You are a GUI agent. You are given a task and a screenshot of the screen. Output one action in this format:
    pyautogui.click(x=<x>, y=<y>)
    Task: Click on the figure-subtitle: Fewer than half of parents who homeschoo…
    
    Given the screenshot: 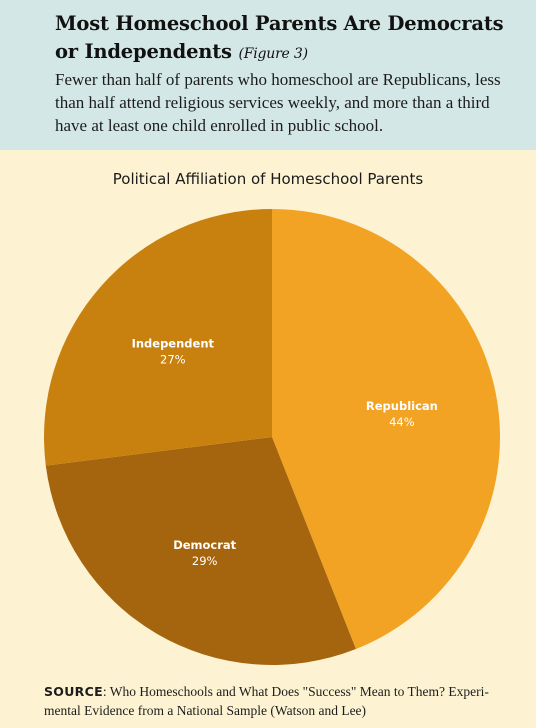 What is the action you would take?
    pyautogui.click(x=278, y=102)
    